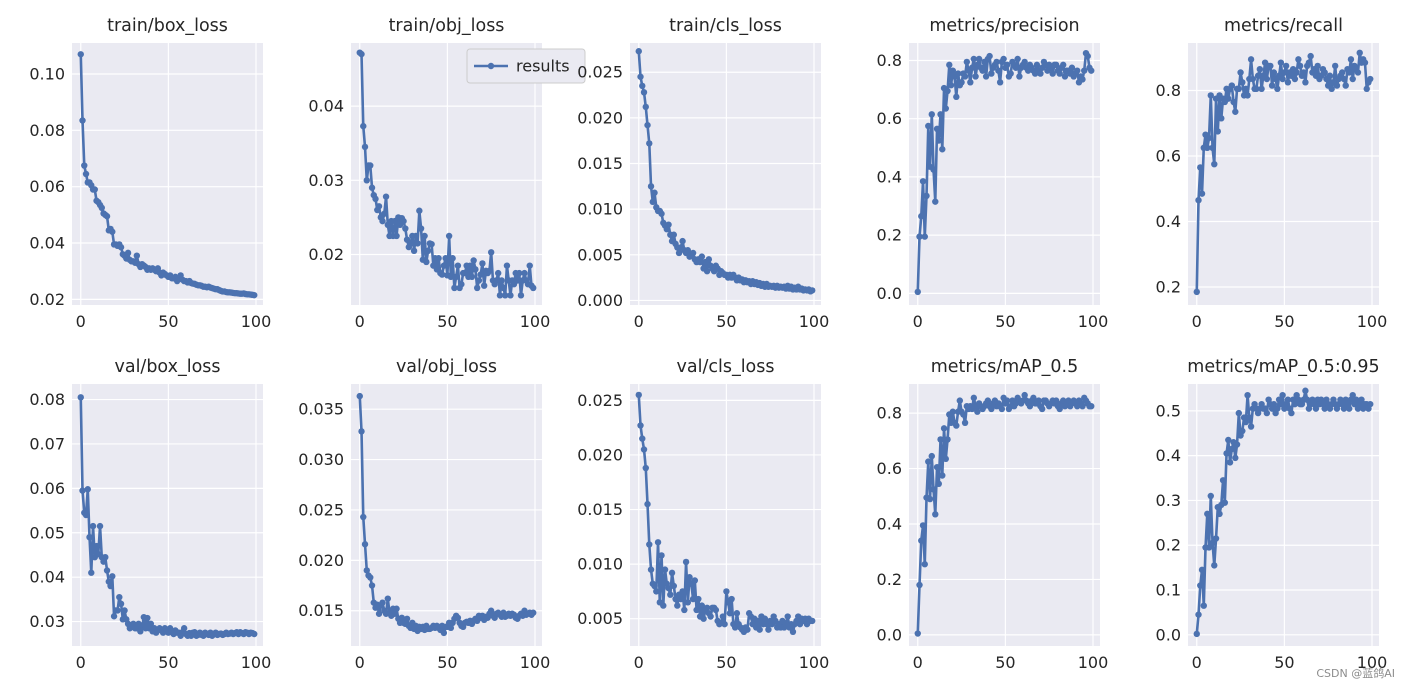 This screenshot has width=1409, height=690. Describe the element at coordinates (81, 321) in the screenshot. I see `x-tick-label: 0` at that location.